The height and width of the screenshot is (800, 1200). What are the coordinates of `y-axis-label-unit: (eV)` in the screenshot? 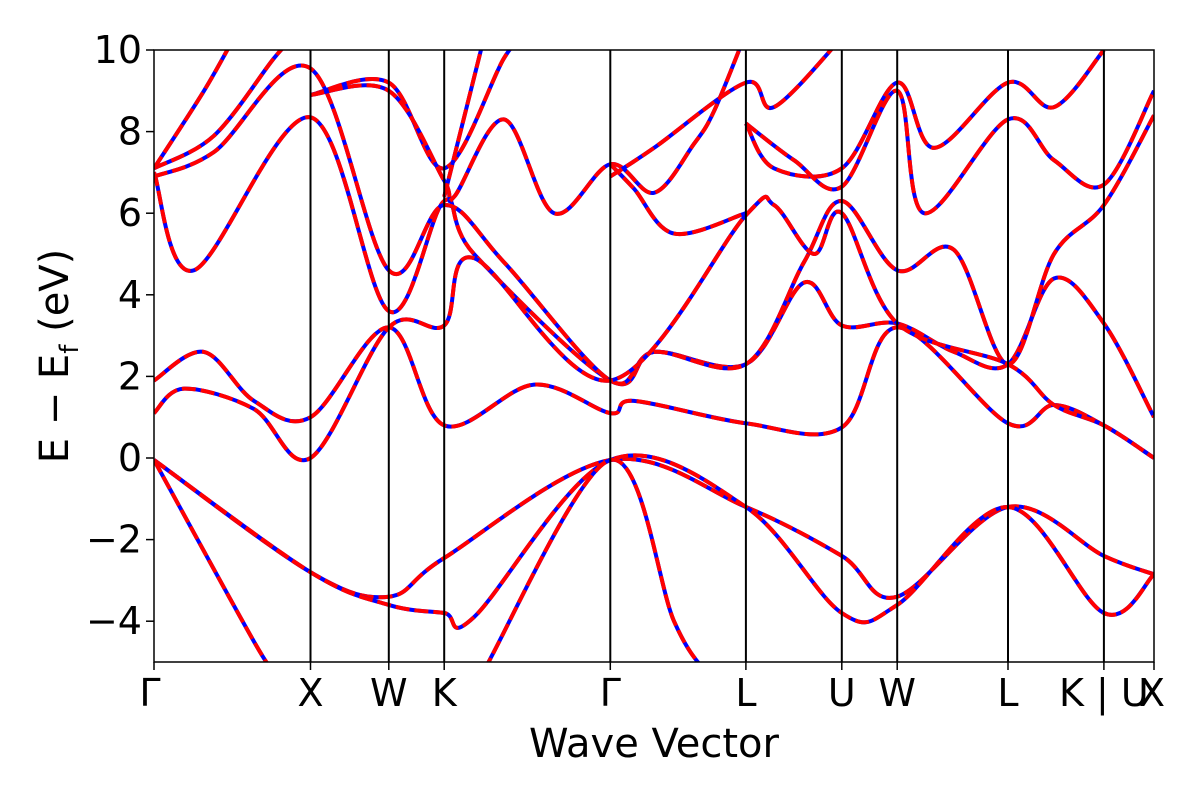 It's located at (55, 297).